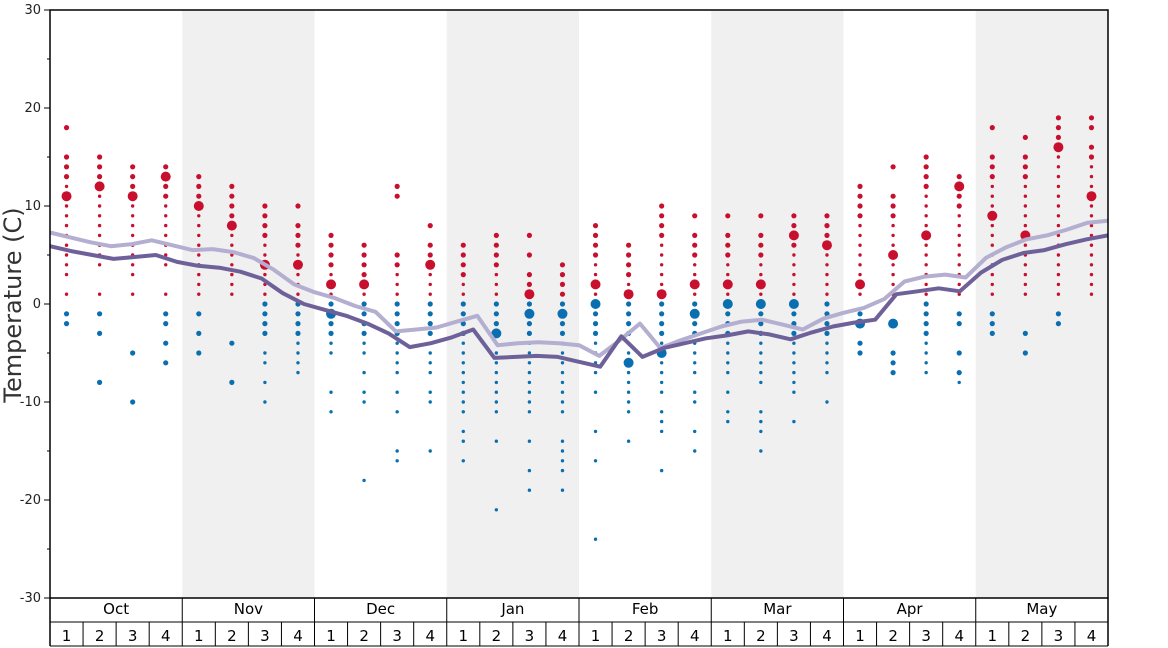  Describe the element at coordinates (248, 304) in the screenshot. I see `month-shade` at that location.